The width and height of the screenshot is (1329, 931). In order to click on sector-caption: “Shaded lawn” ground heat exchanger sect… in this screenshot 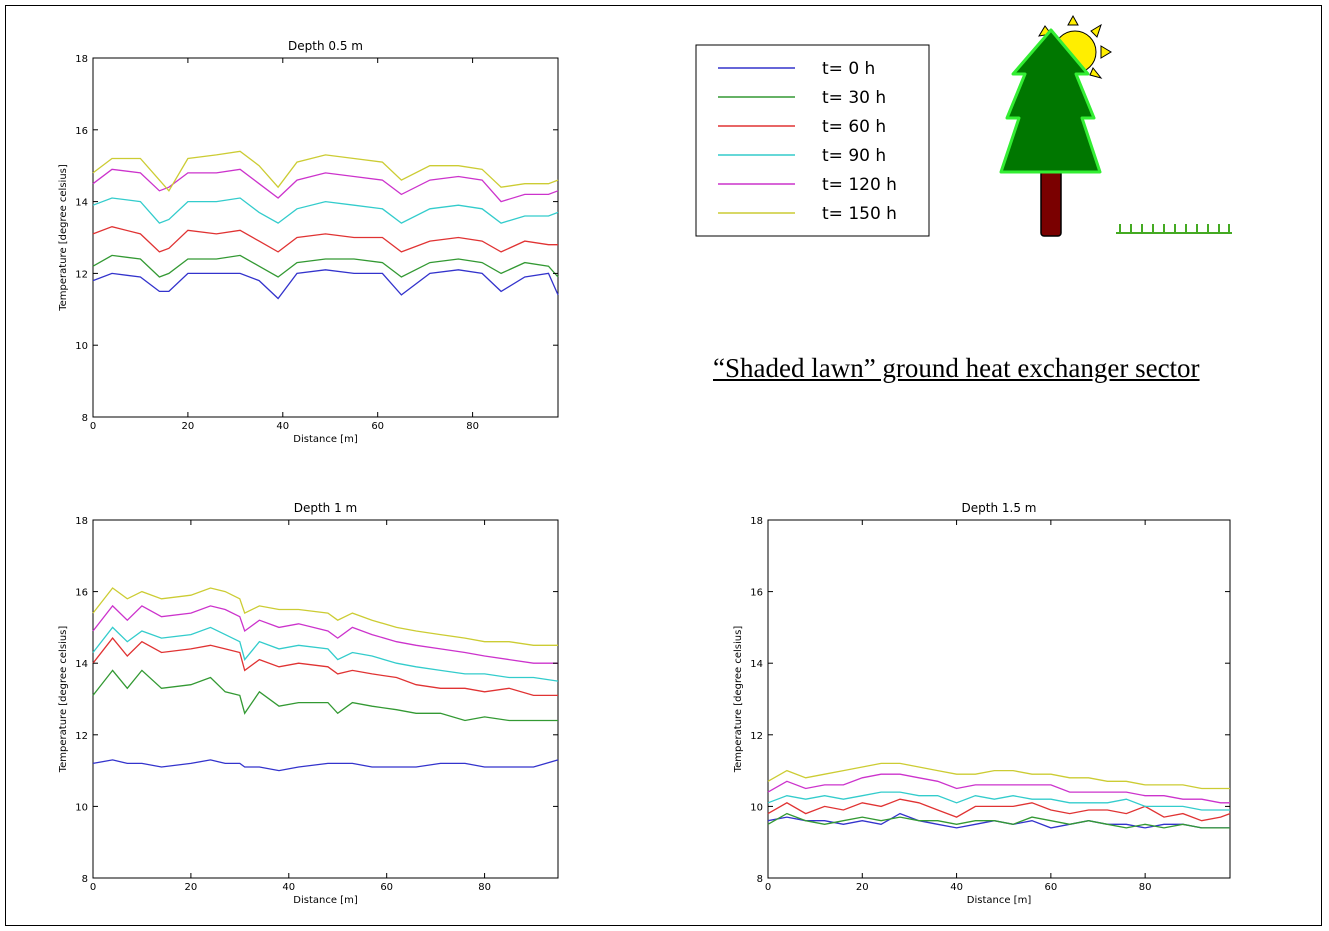, I will do `click(956, 368)`.